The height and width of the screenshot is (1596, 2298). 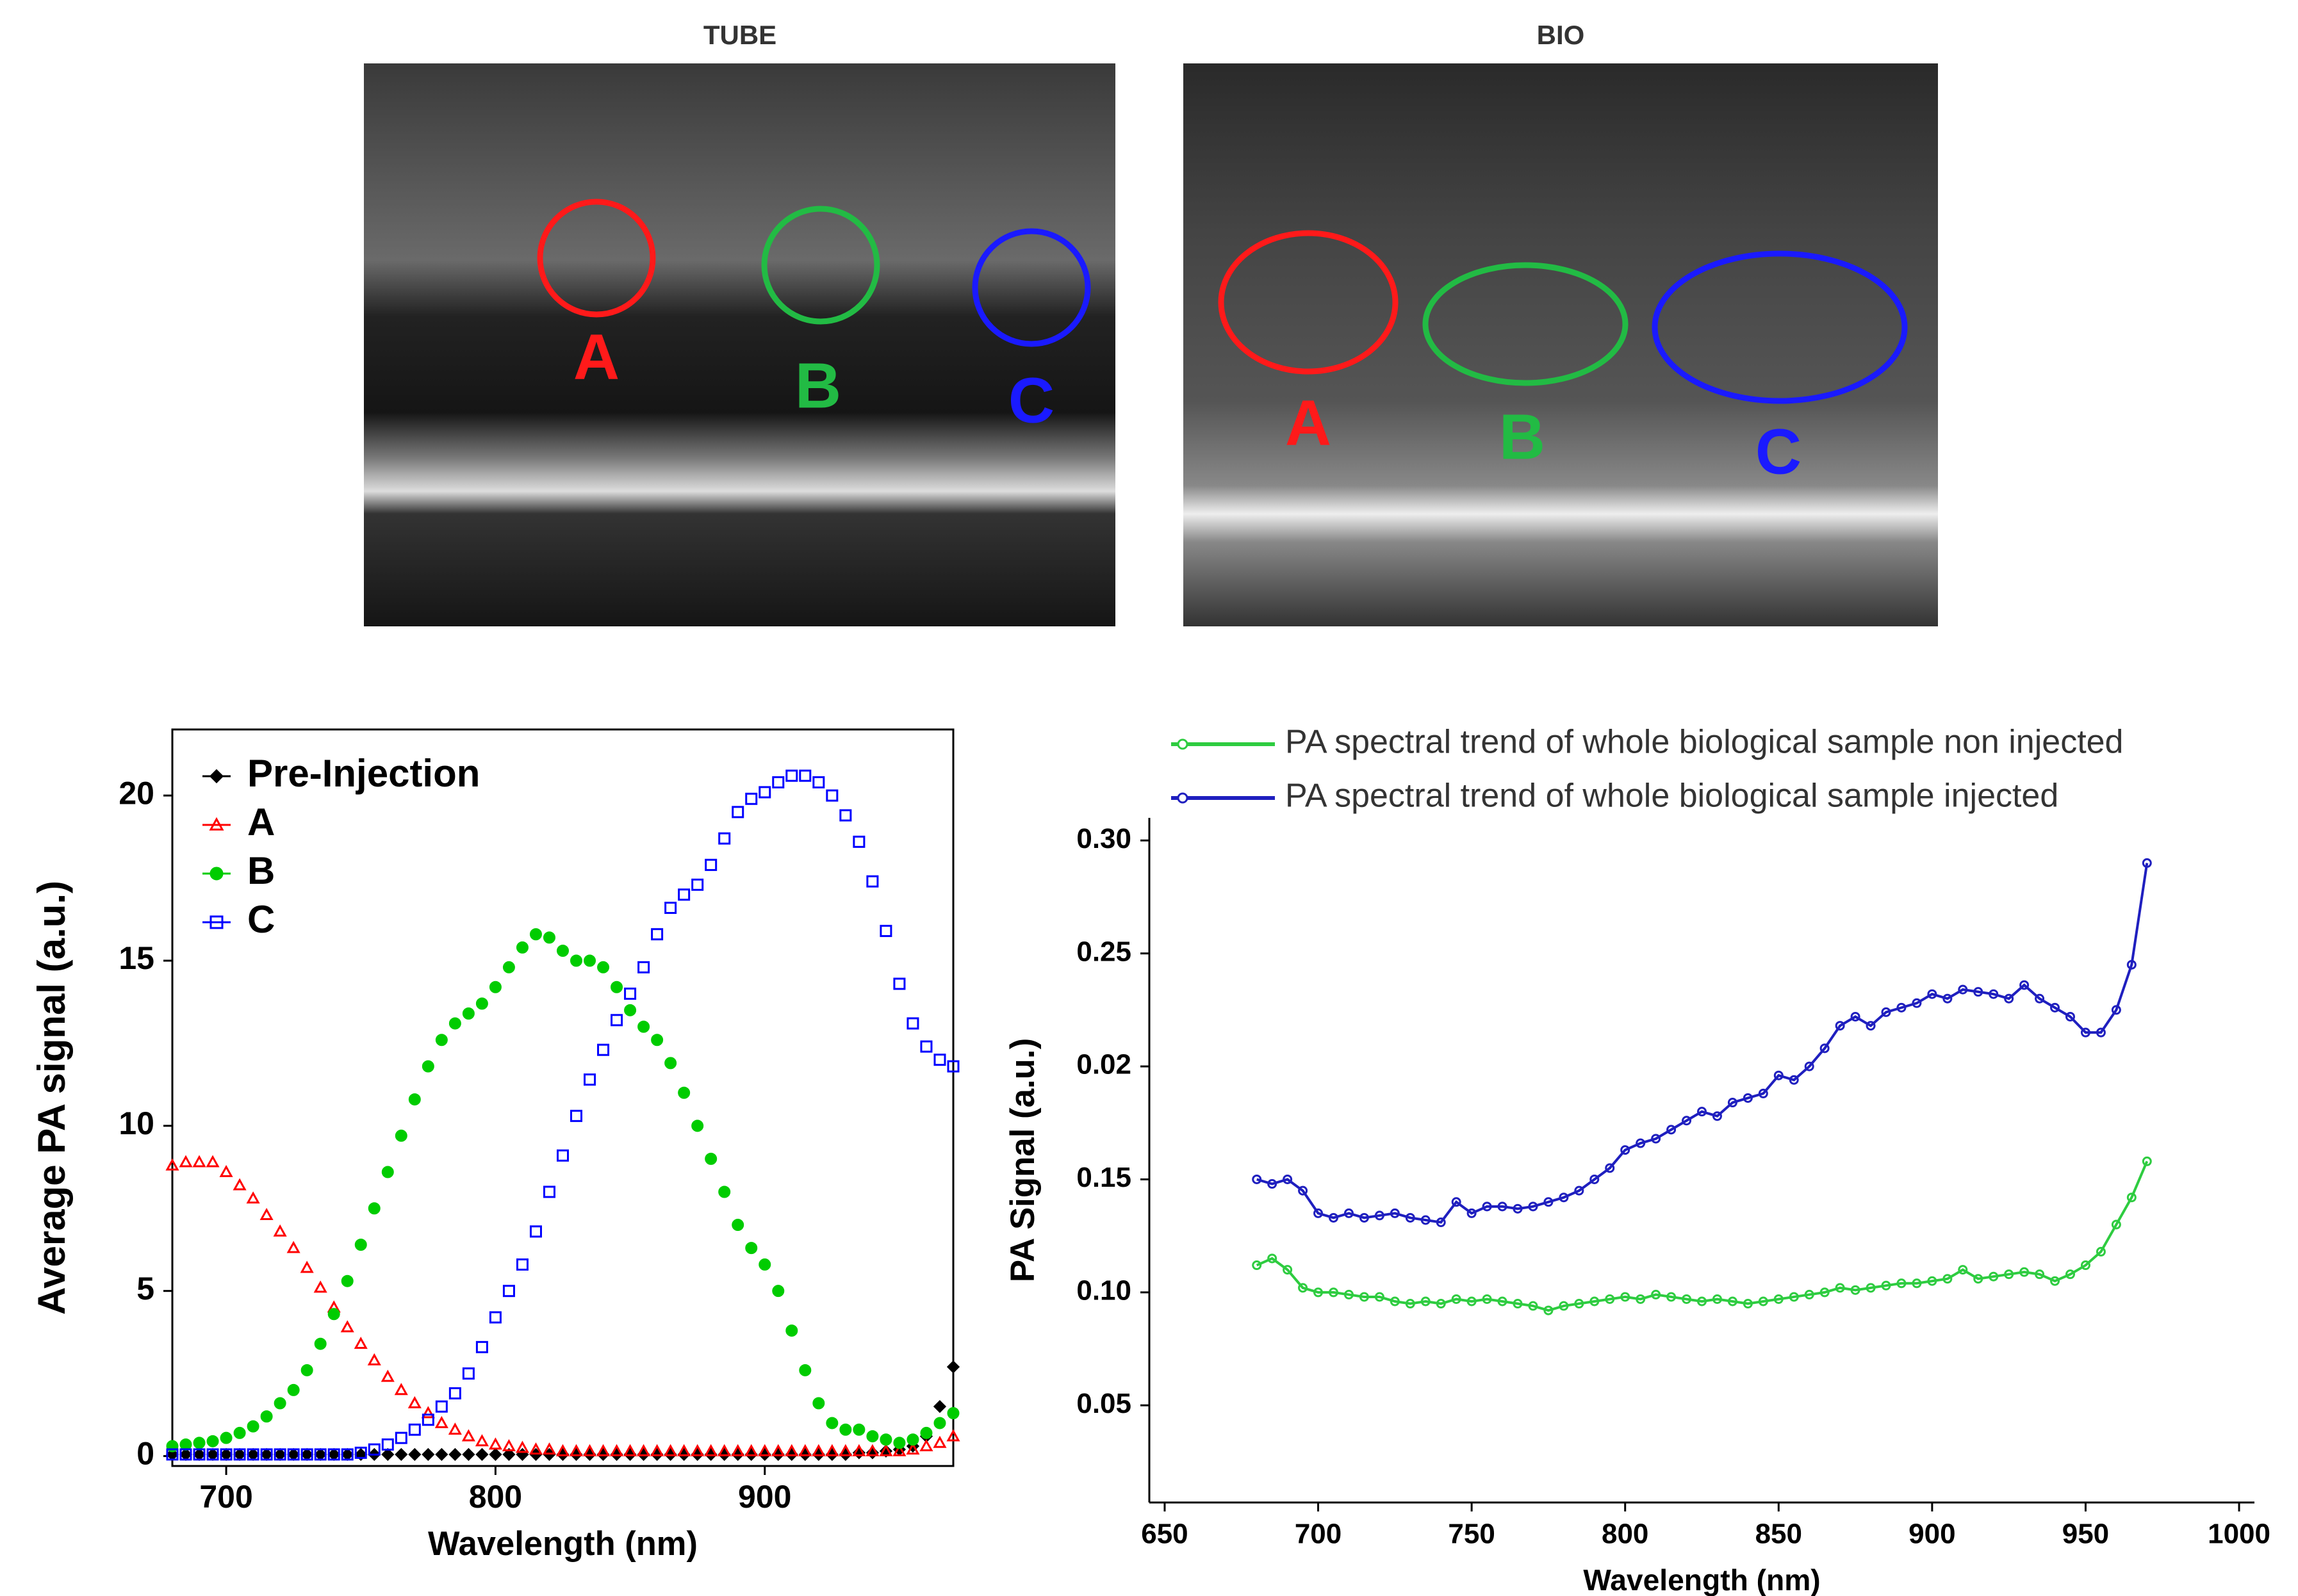 What do you see at coordinates (1702, 1043) in the screenshot?
I see `series-line` at bounding box center [1702, 1043].